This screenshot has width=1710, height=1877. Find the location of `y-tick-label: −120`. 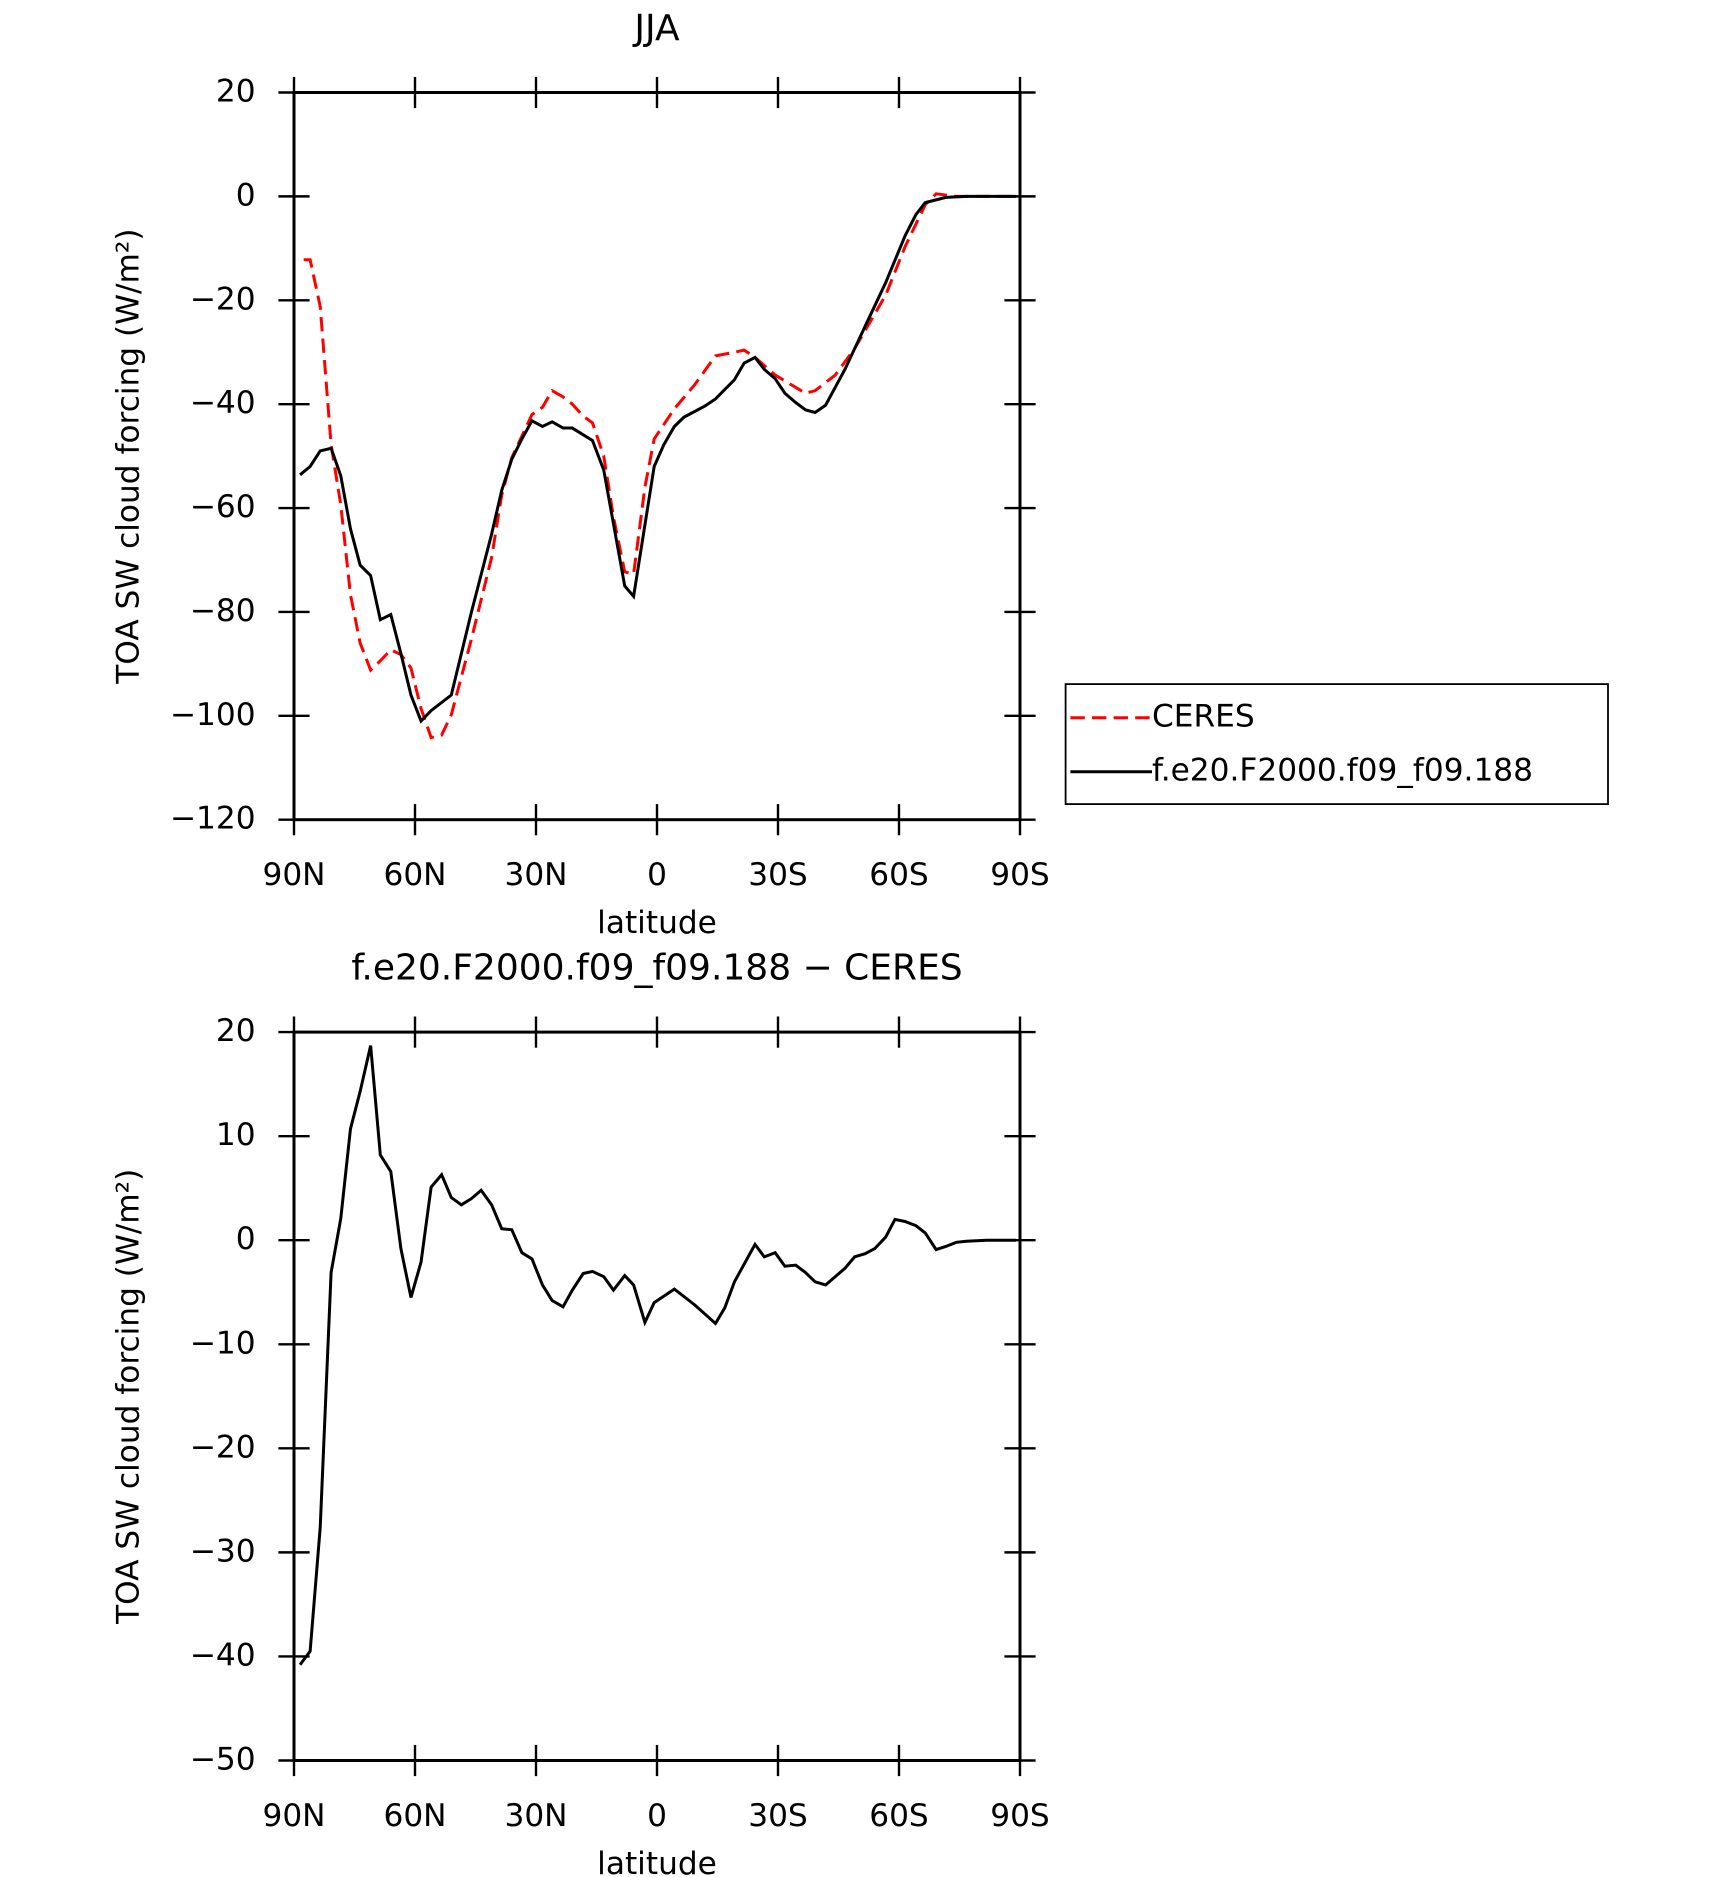

y-tick-label: −120 is located at coordinates (213, 819).